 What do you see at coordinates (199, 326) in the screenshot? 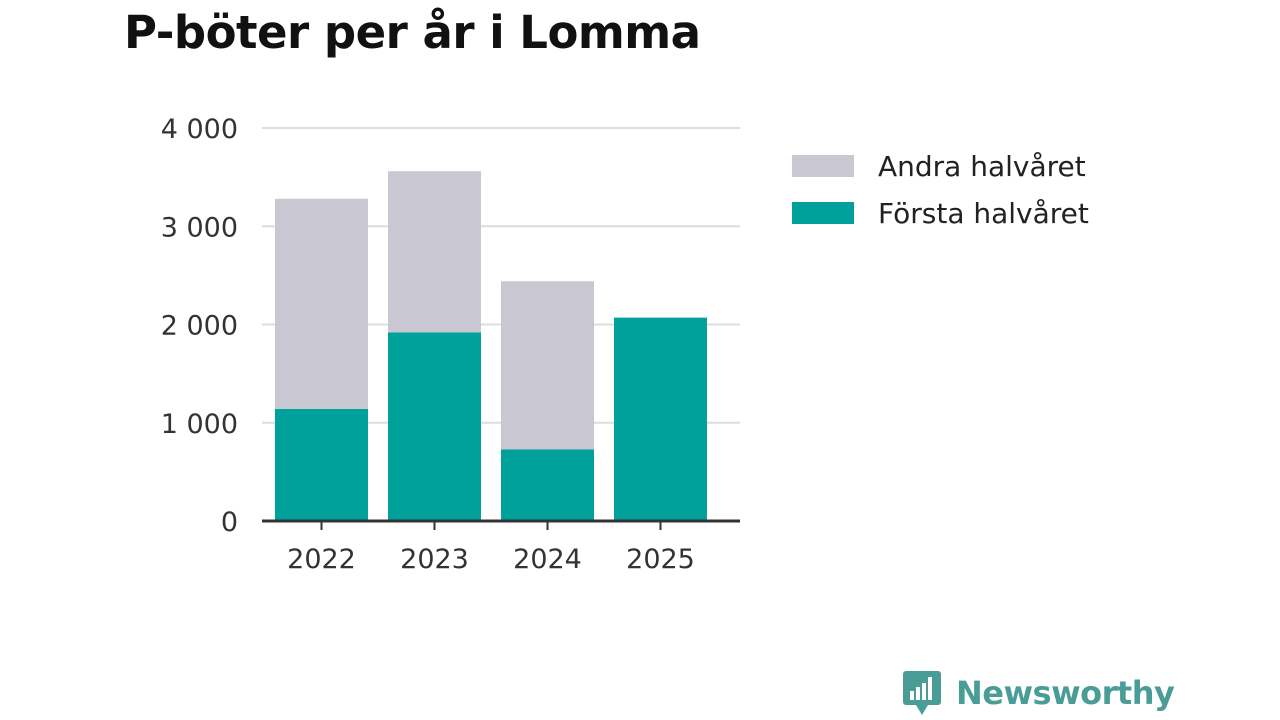
I see `y-tick-label: 2 000` at bounding box center [199, 326].